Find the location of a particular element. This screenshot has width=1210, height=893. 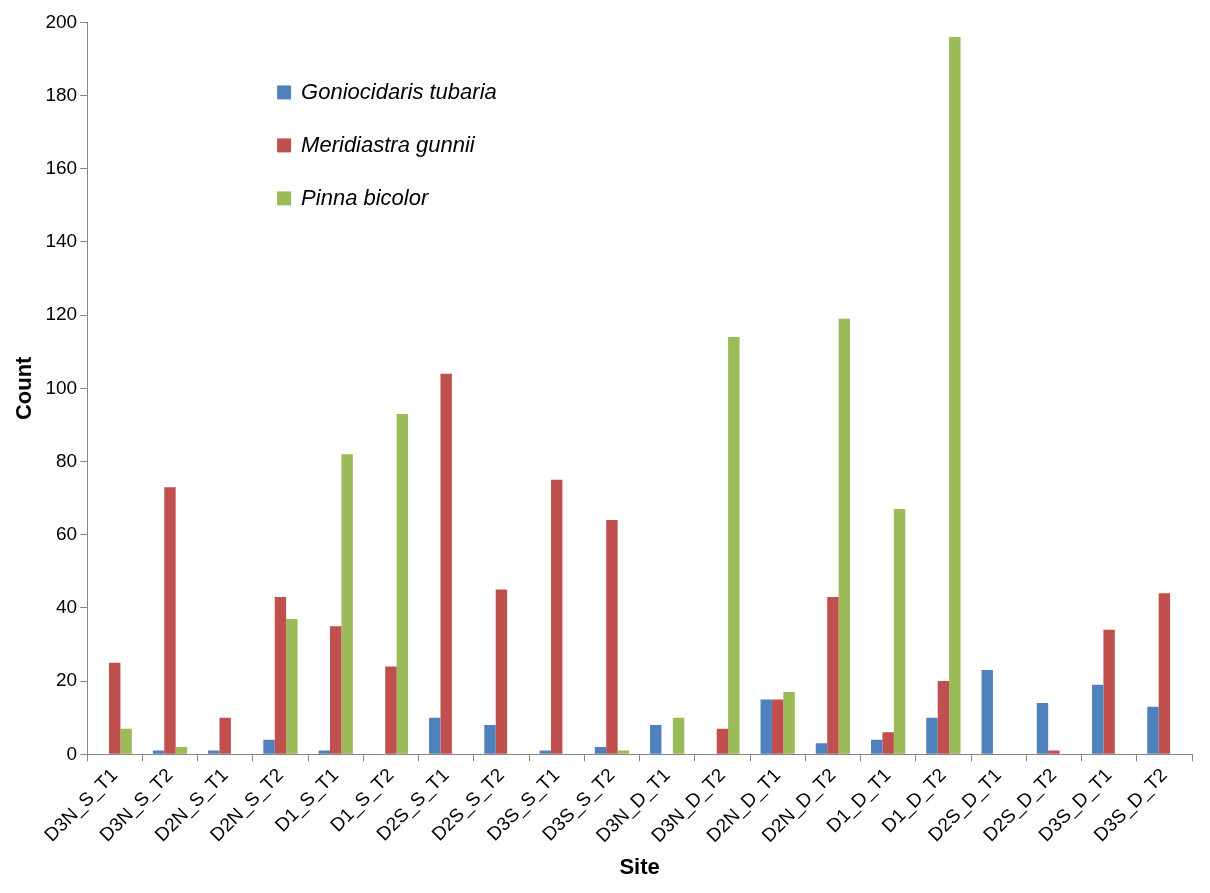

y-tick-label: 100 is located at coordinates (61, 387).